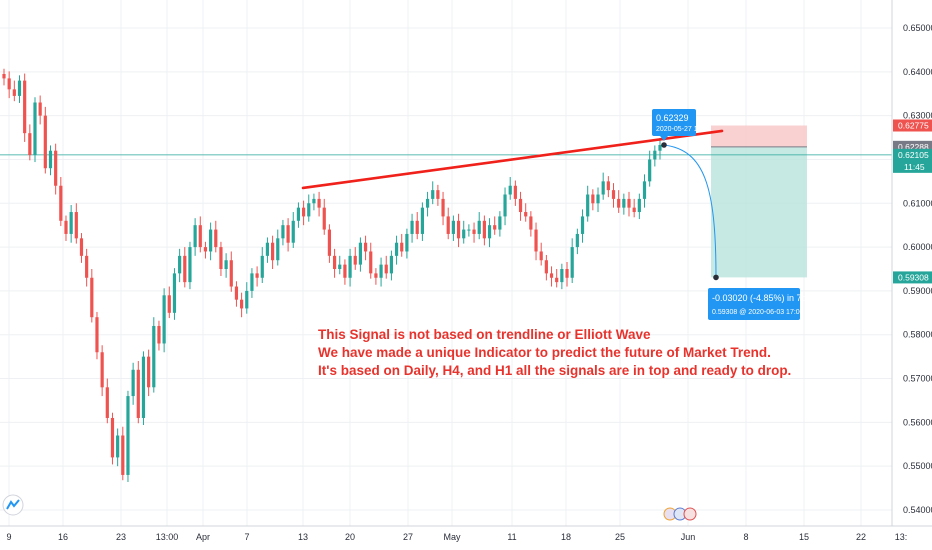 This screenshot has height=550, width=932. I want to click on tradingview-logo, so click(13, 505).